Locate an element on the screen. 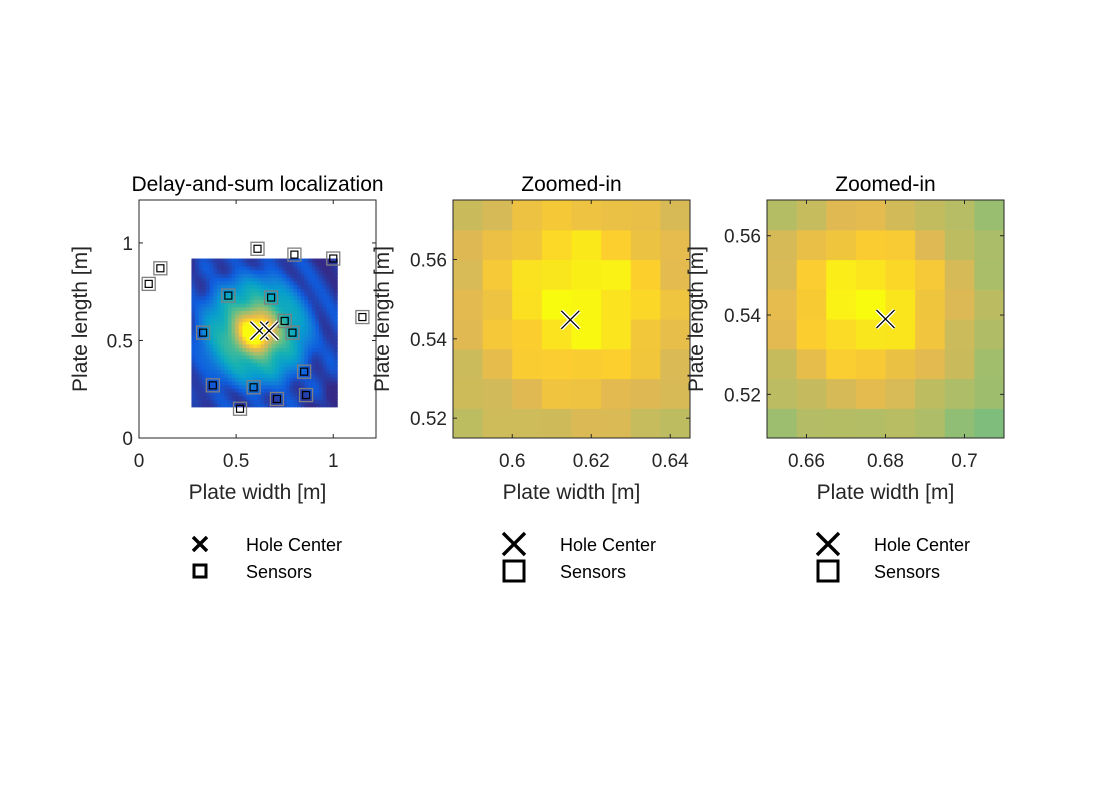 The height and width of the screenshot is (793, 1107). legend-hole-center-icon is located at coordinates (514, 544).